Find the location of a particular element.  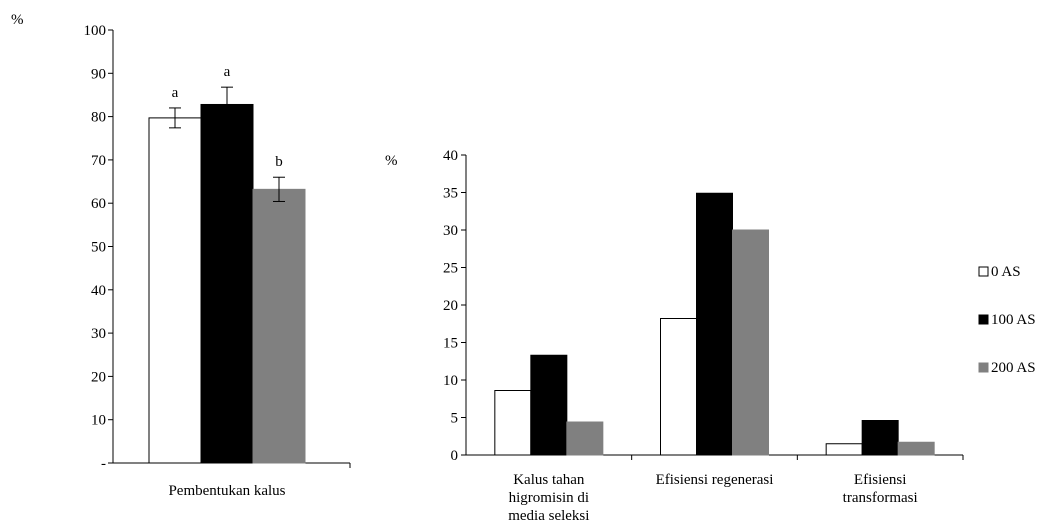

y-tick-label: 70 is located at coordinates (98, 161).